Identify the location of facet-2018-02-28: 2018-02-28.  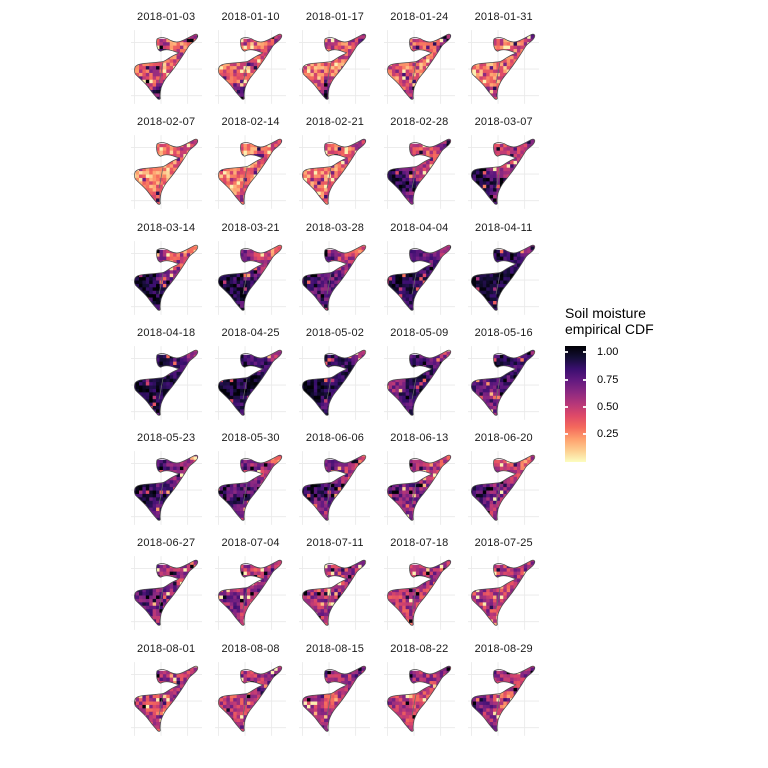
(419, 162).